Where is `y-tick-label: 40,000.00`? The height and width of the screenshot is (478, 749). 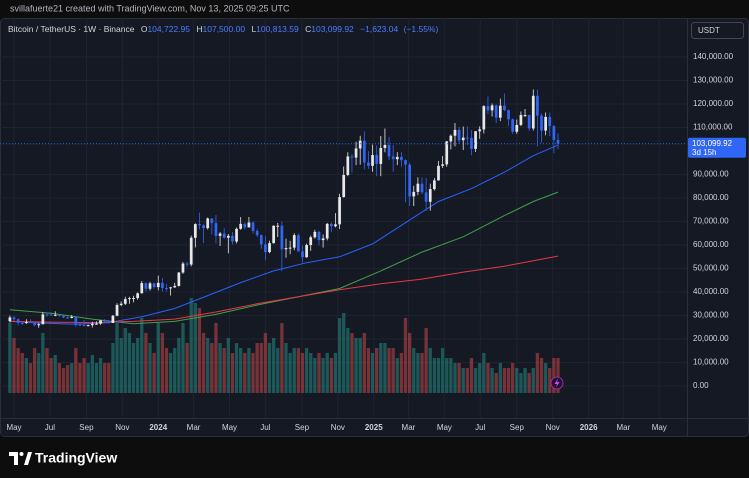 y-tick-label: 40,000.00 is located at coordinates (711, 291).